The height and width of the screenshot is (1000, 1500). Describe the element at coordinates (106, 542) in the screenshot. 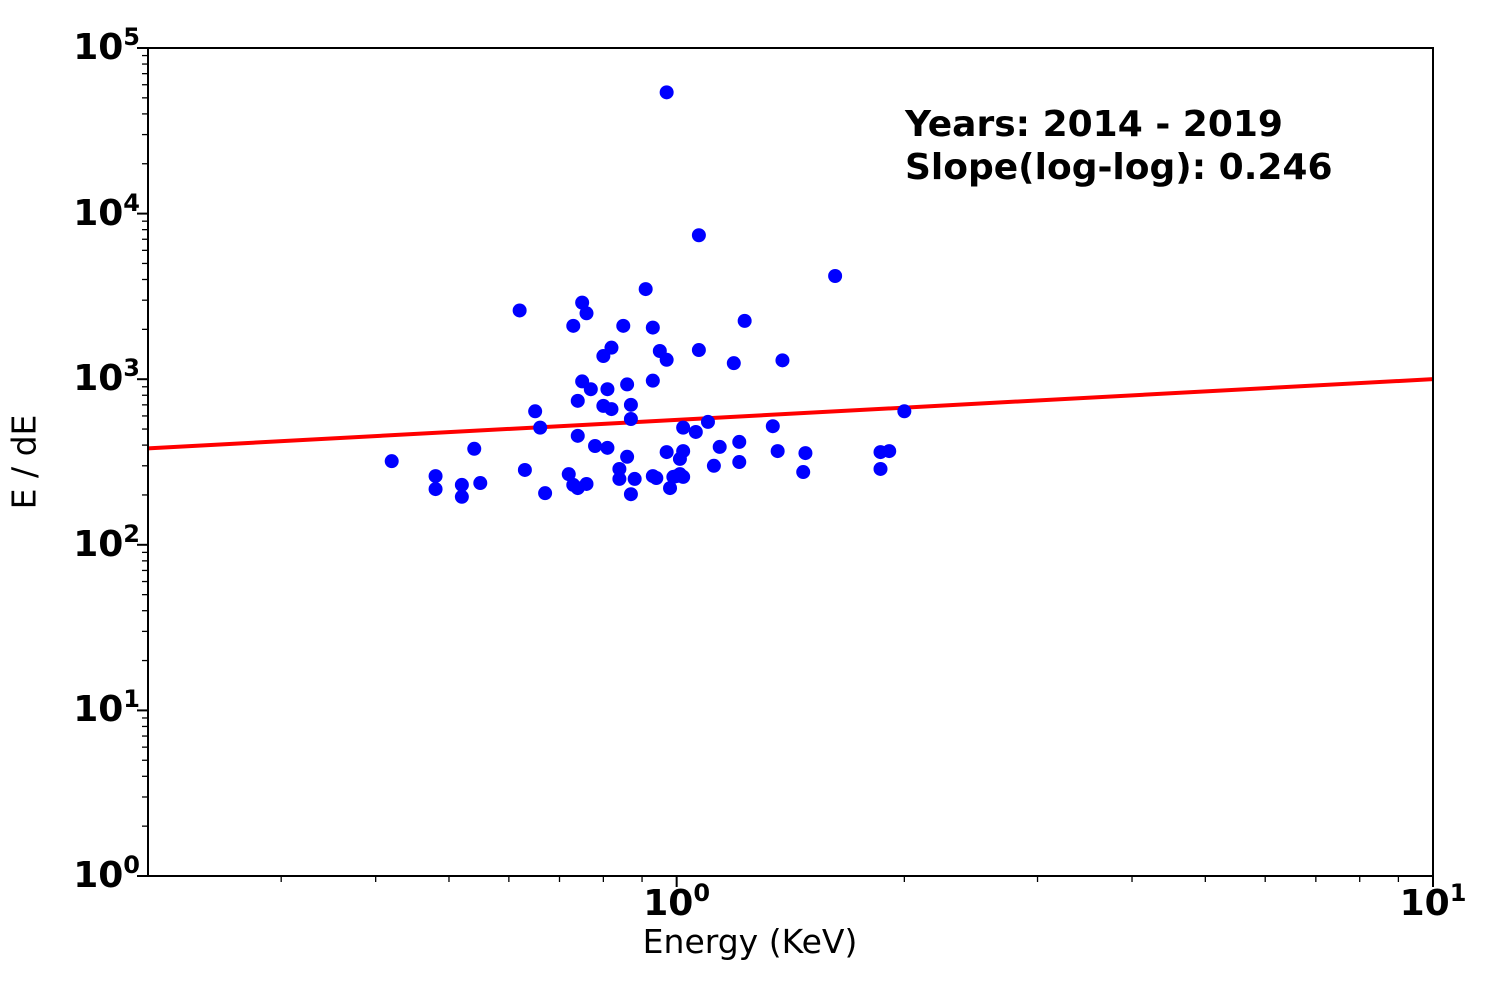

I see `y-tick-label-1e2: 102` at that location.